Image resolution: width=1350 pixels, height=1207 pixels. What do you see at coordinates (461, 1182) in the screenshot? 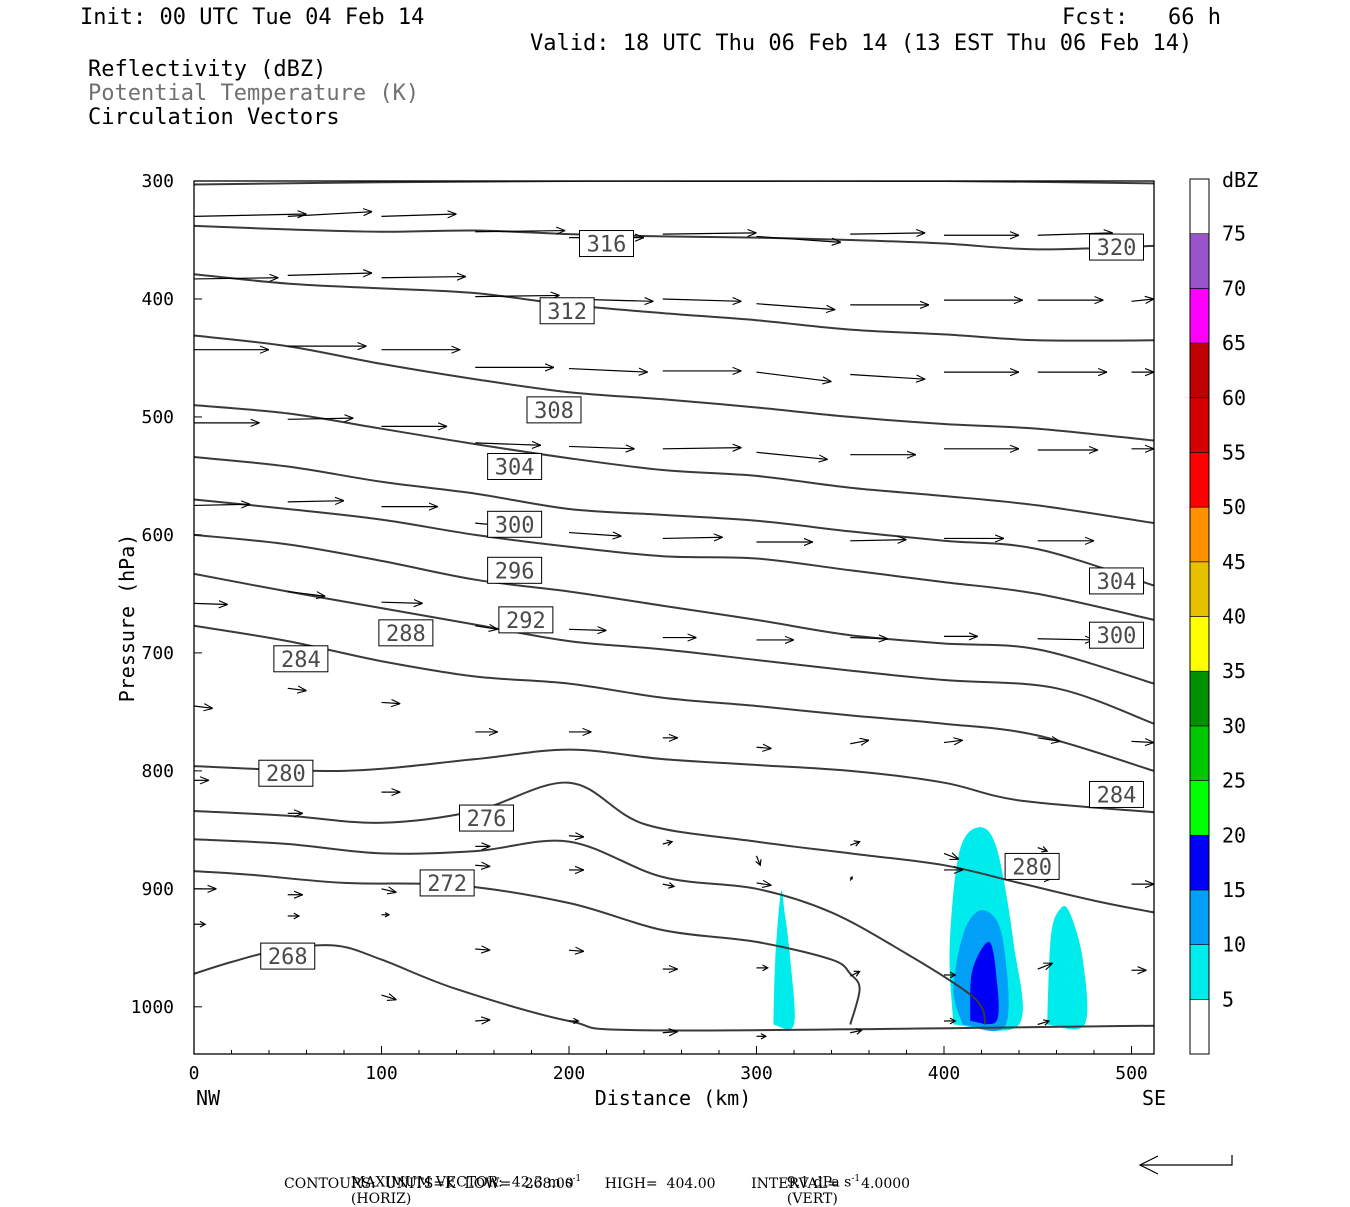
I see `max-vector-horiz: MAXIMUM VECTOR: 42.3 m s` at bounding box center [461, 1182].